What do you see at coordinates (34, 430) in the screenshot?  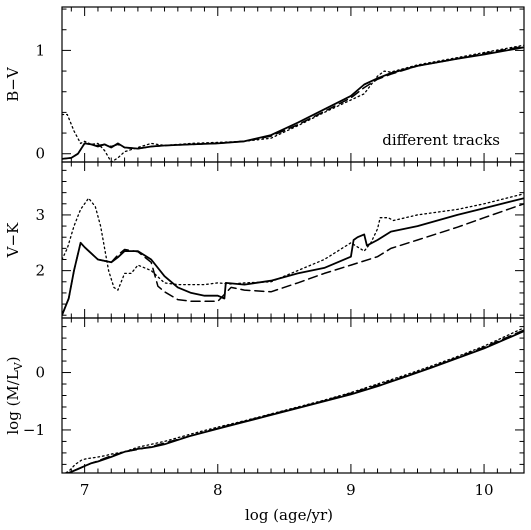 I see `y-tick-label: −1` at bounding box center [34, 430].